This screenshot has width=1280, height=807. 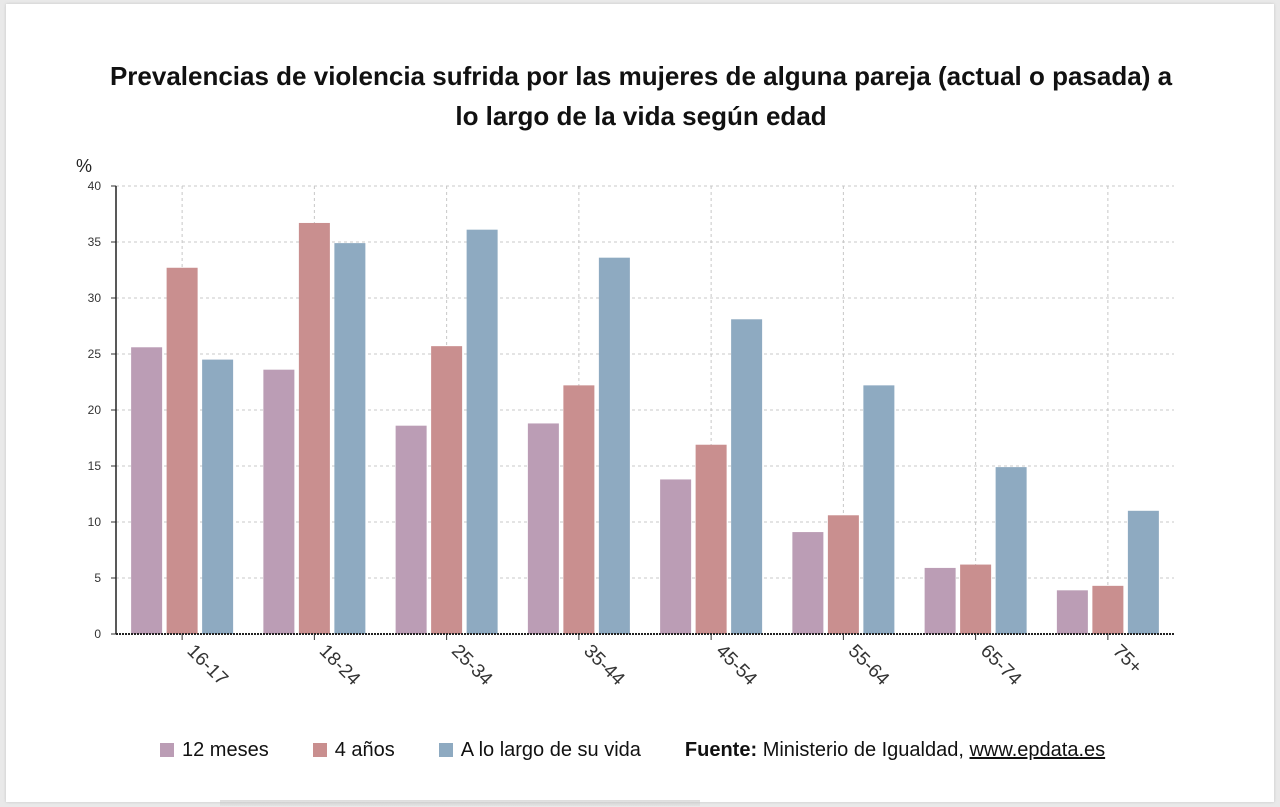 I want to click on y-tick-label: 35, so click(x=95, y=242).